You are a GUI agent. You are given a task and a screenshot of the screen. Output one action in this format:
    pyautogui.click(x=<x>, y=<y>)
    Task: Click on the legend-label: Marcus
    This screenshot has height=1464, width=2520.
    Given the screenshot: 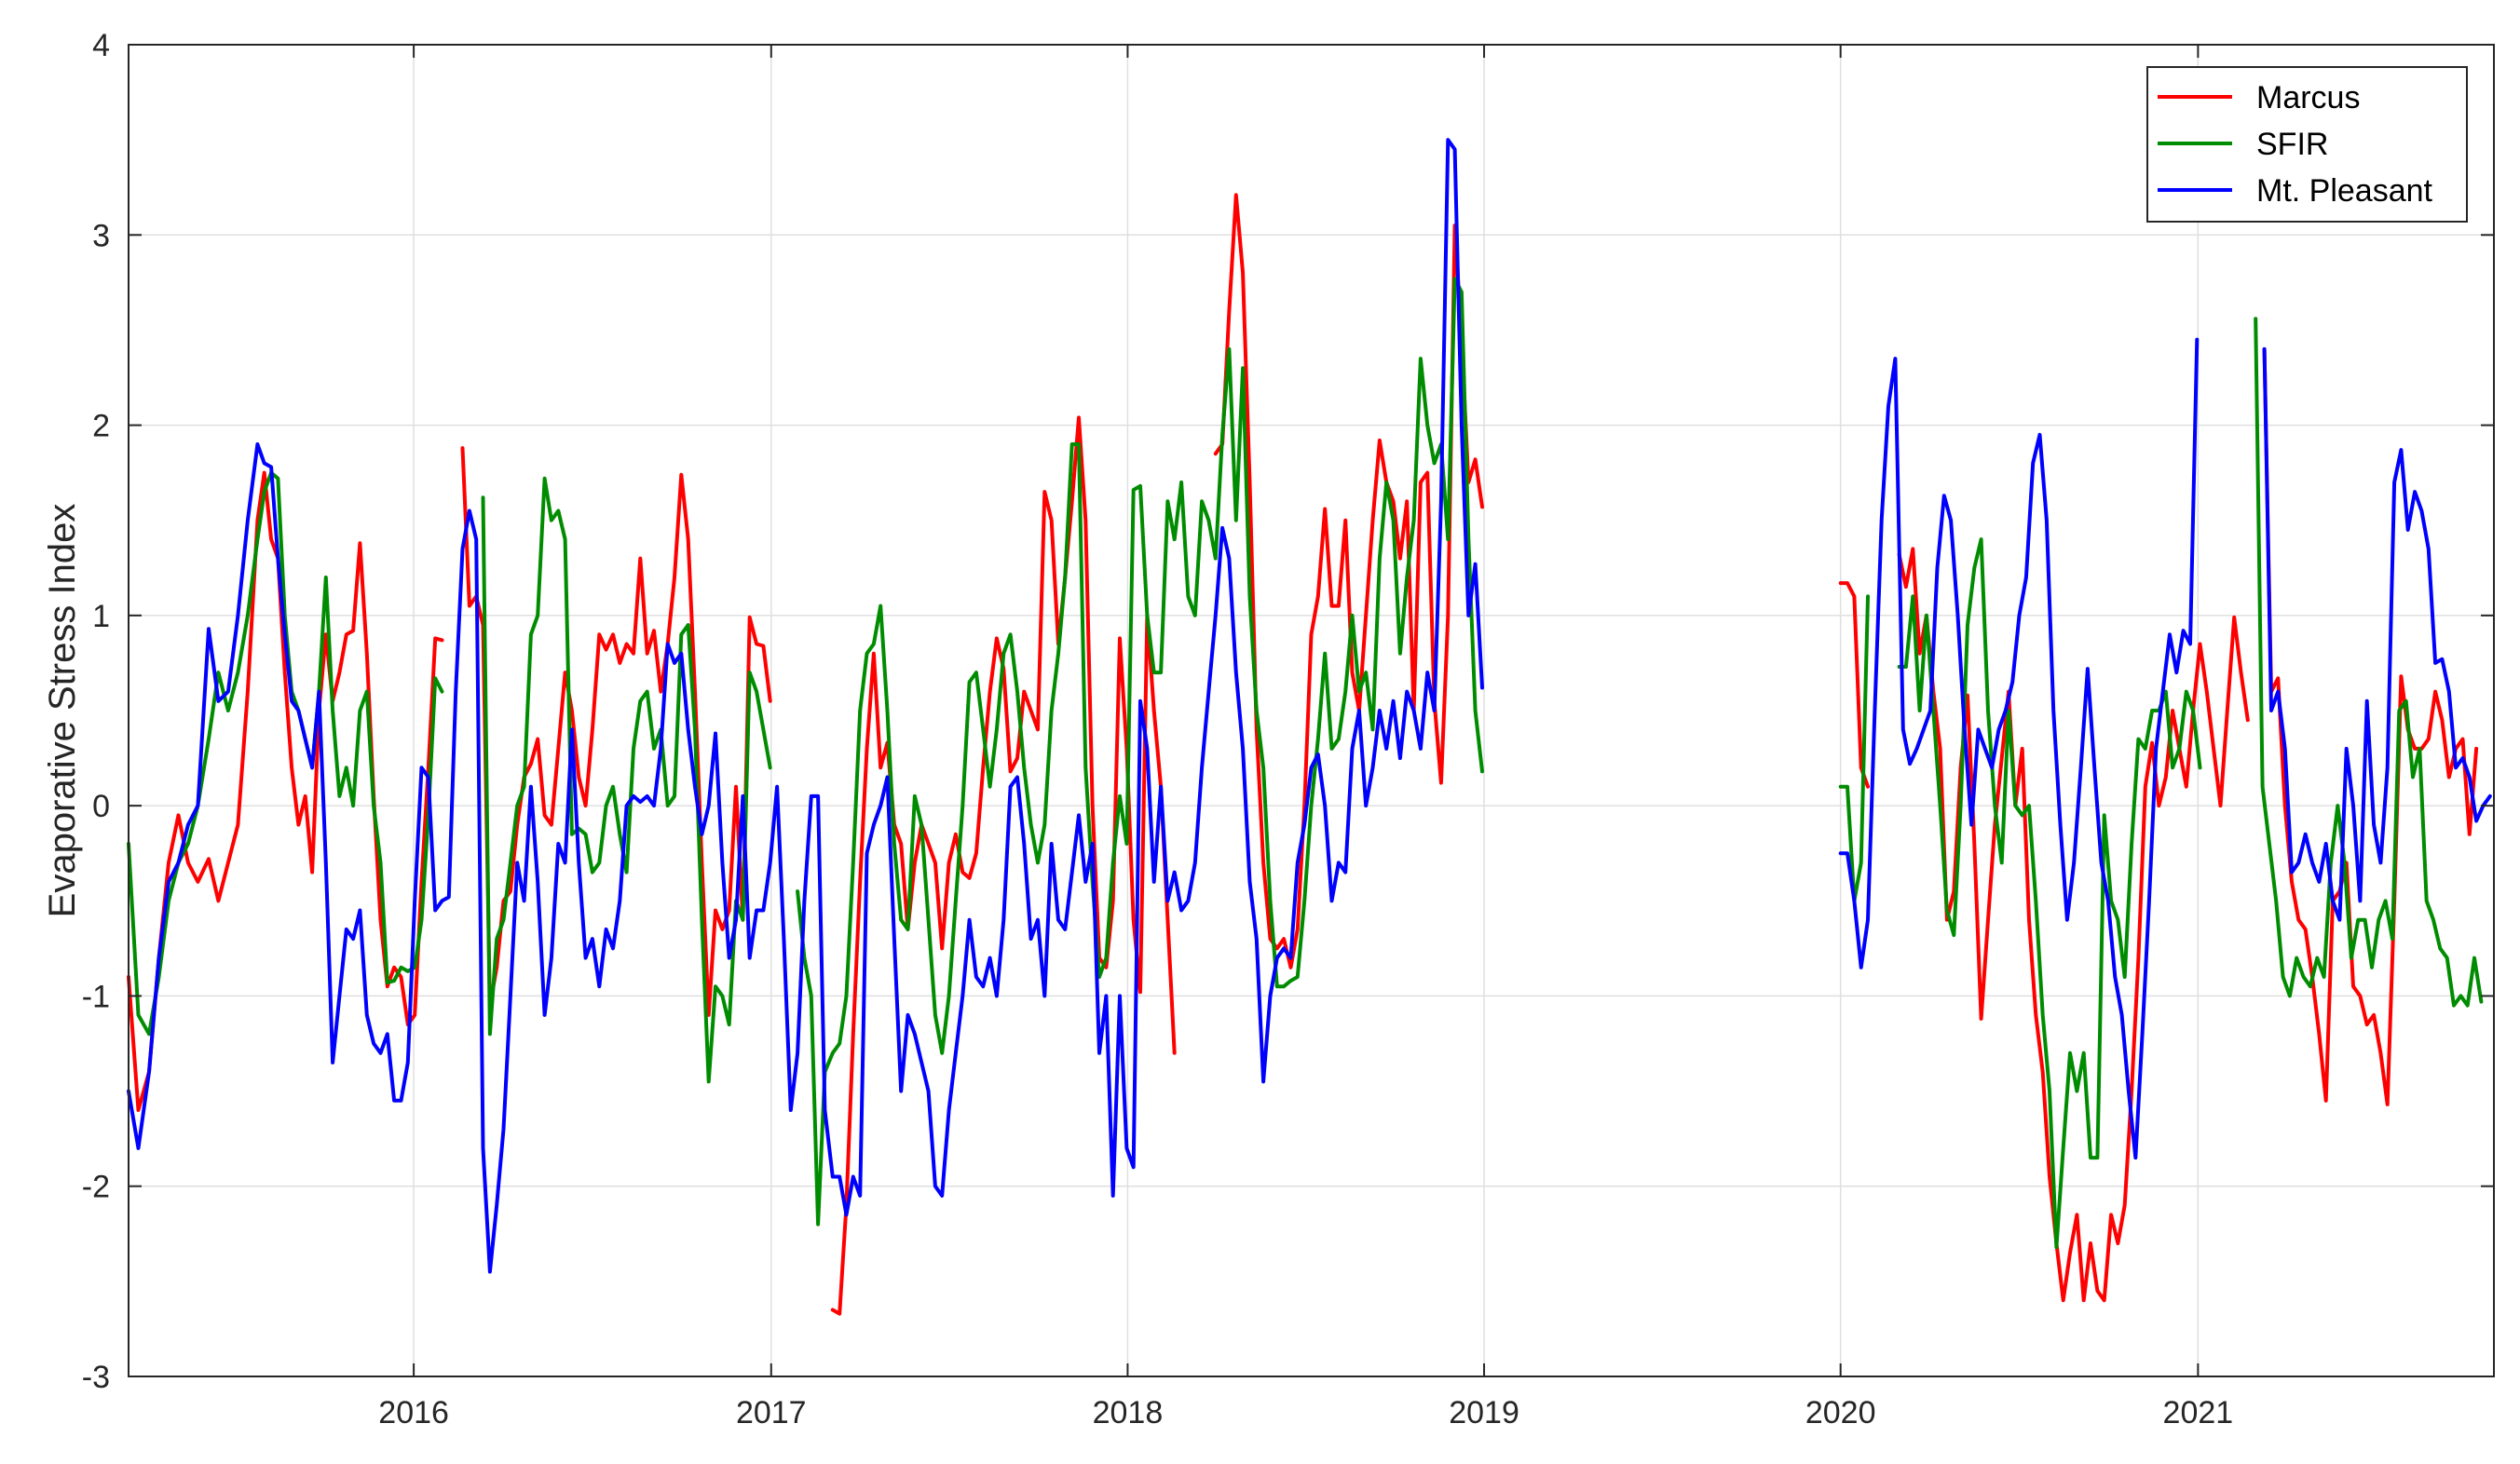 What is the action you would take?
    pyautogui.click(x=2308, y=97)
    